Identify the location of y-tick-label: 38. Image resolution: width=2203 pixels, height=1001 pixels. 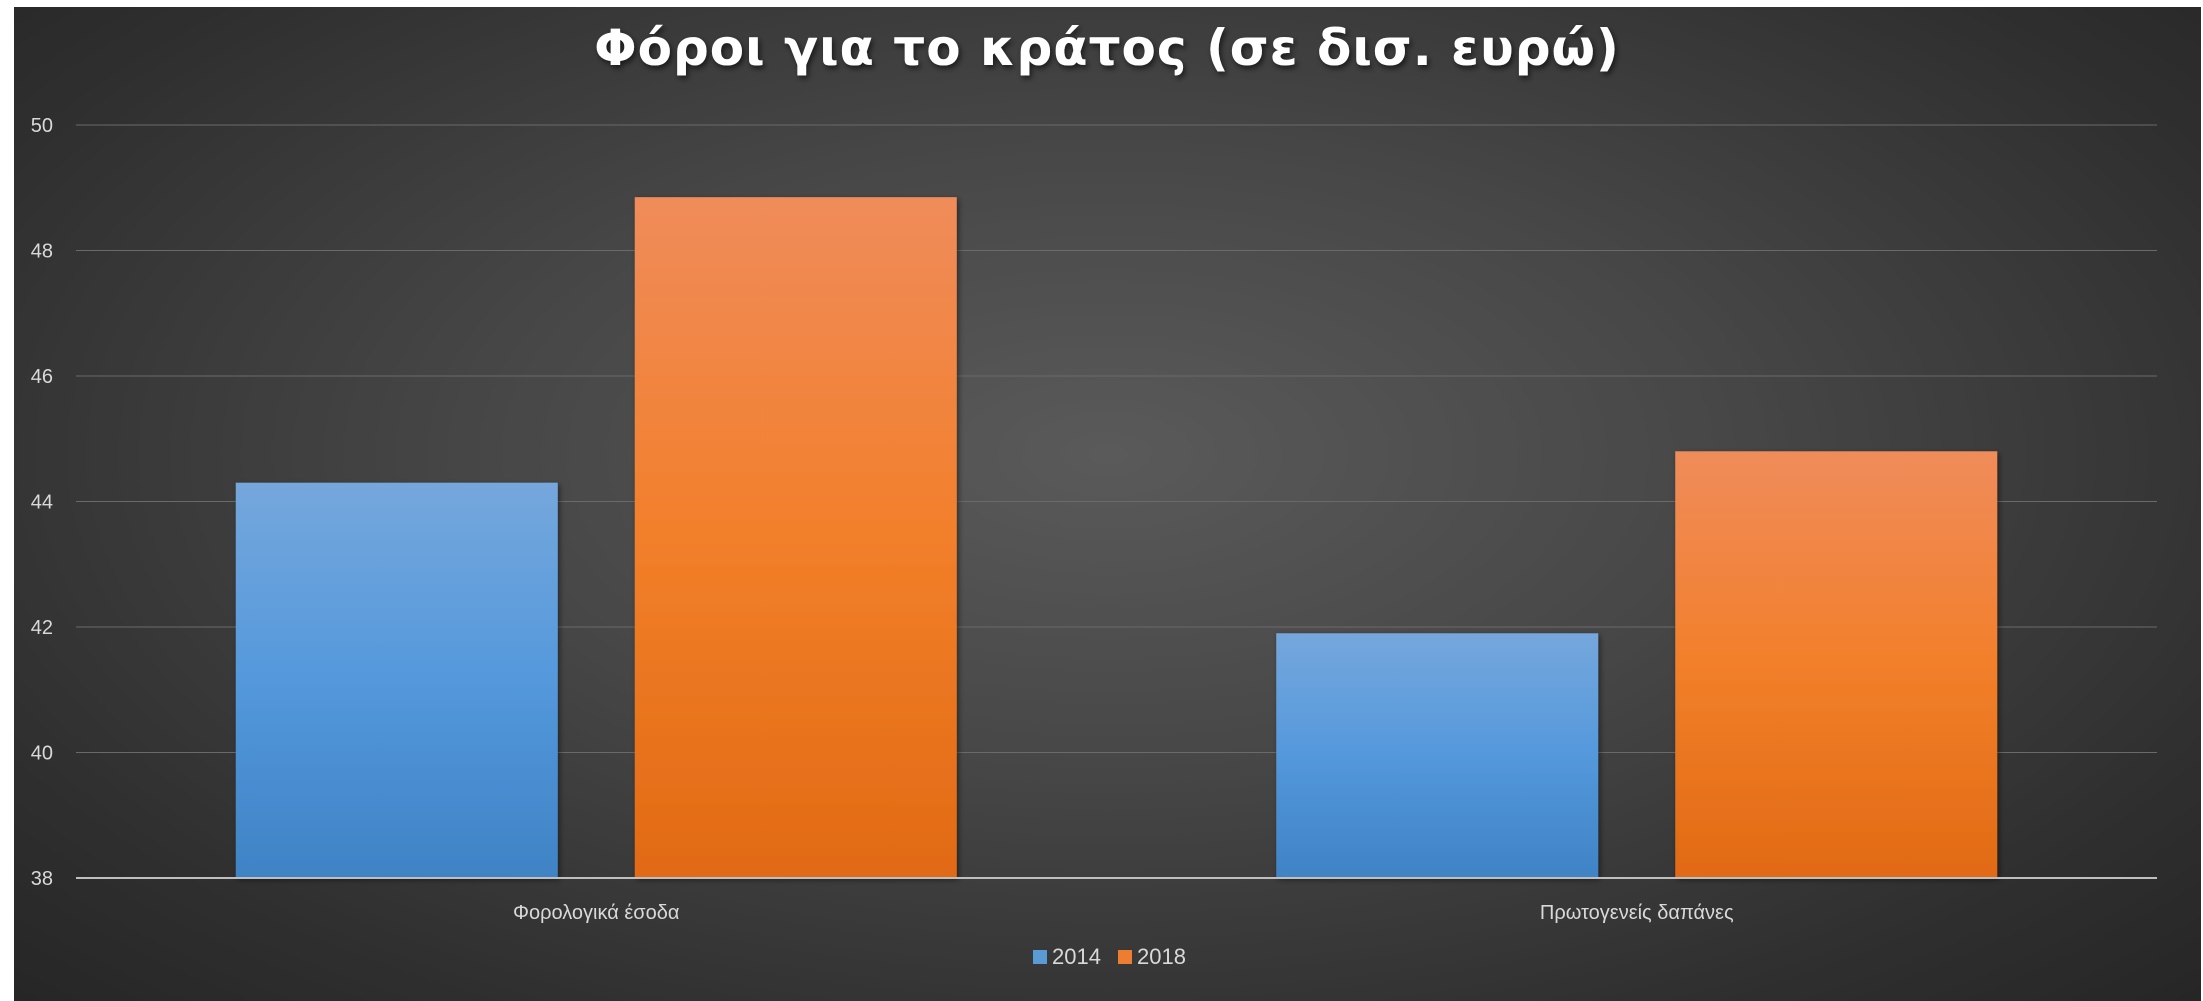
(42, 879).